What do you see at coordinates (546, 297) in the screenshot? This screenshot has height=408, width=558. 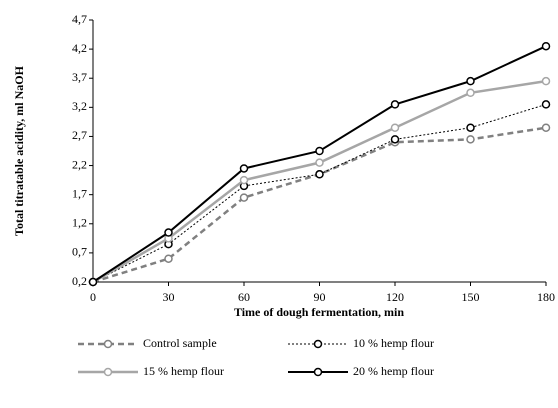 I see `x-tick-label: 180` at bounding box center [546, 297].